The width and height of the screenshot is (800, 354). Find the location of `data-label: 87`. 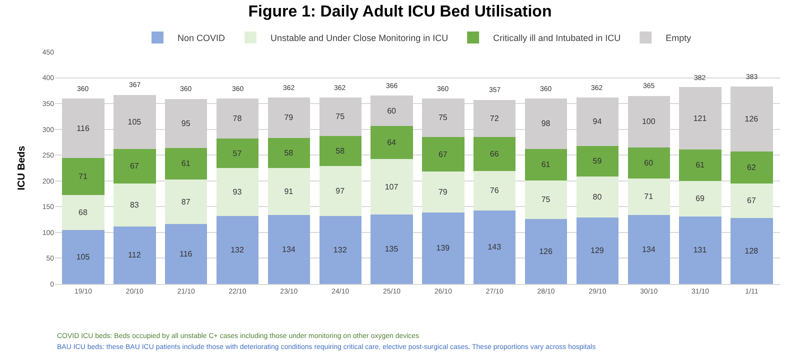

data-label: 87 is located at coordinates (186, 201).